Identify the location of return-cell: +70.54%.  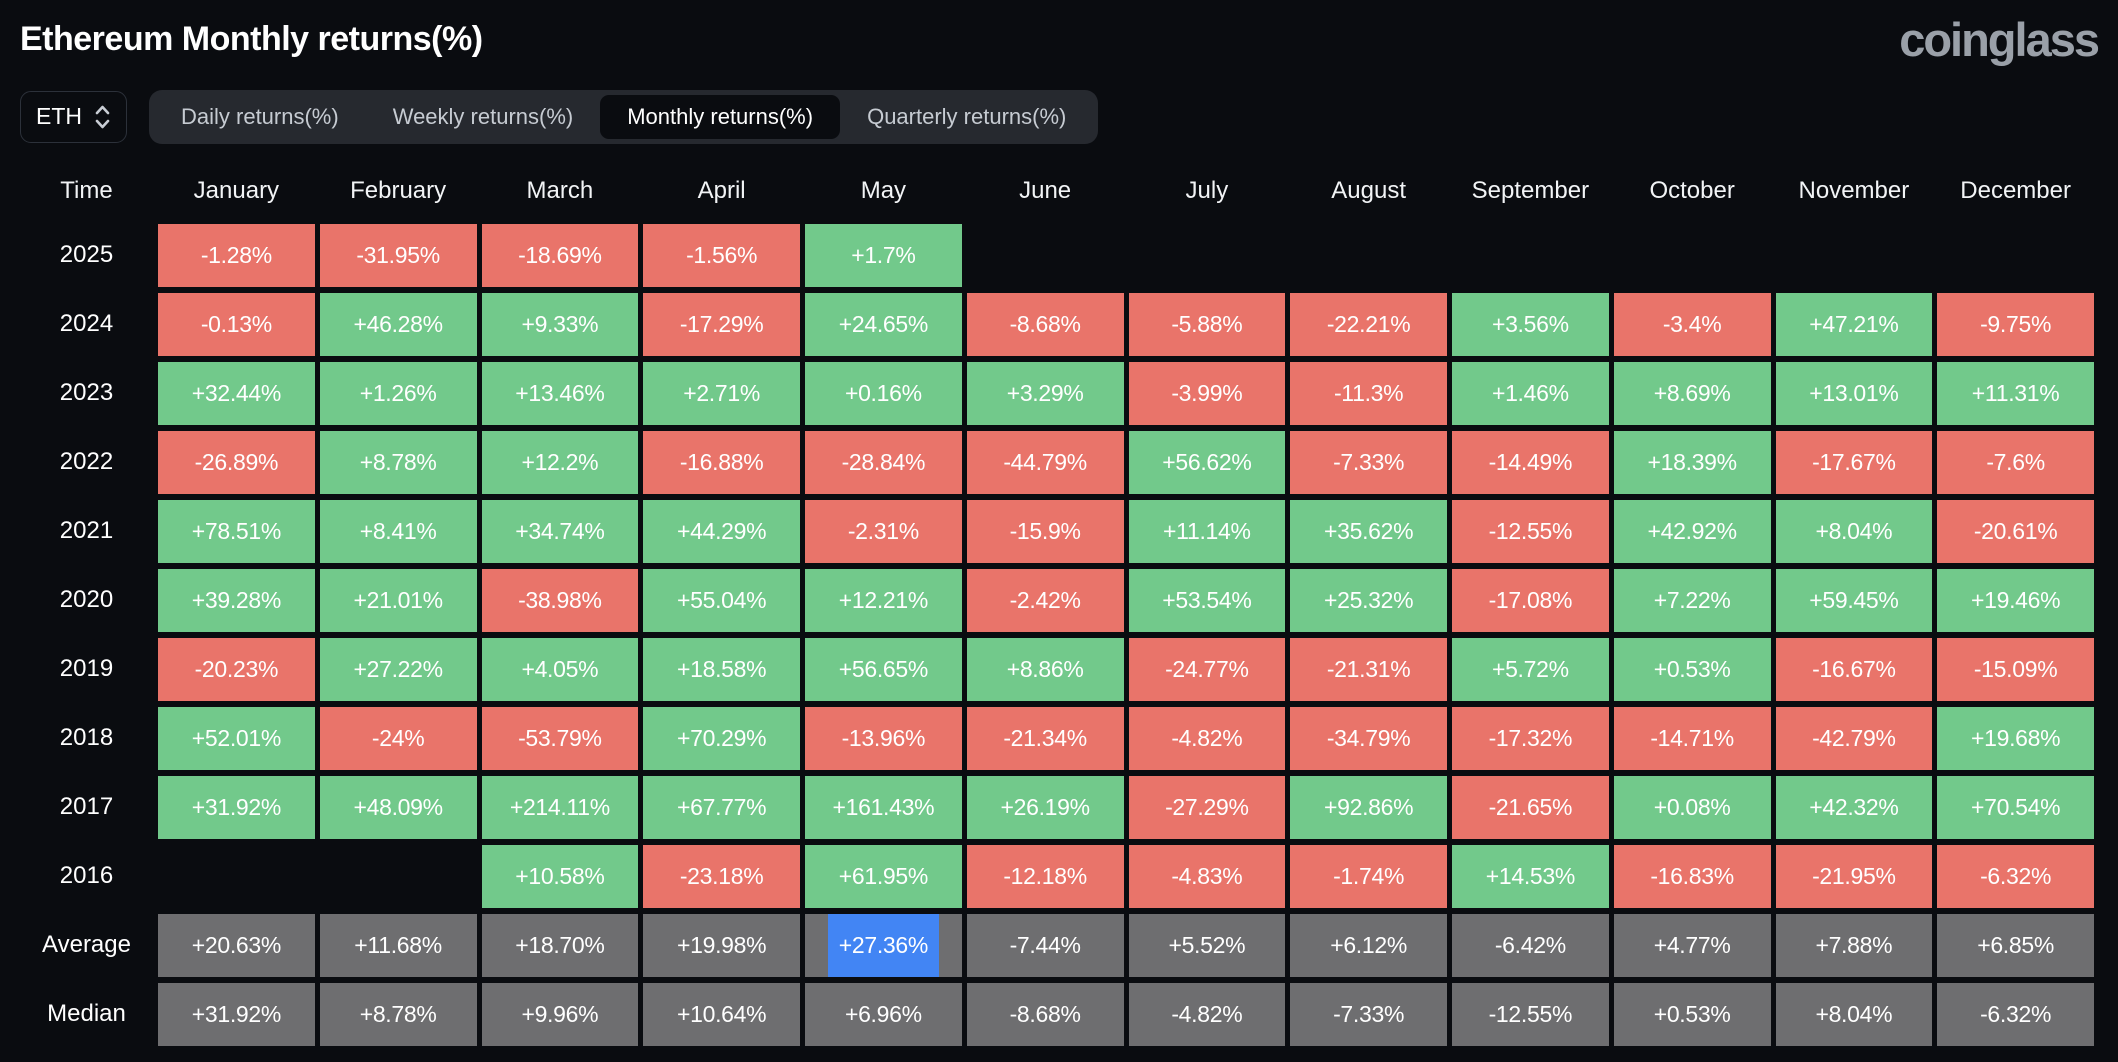
(2015, 807).